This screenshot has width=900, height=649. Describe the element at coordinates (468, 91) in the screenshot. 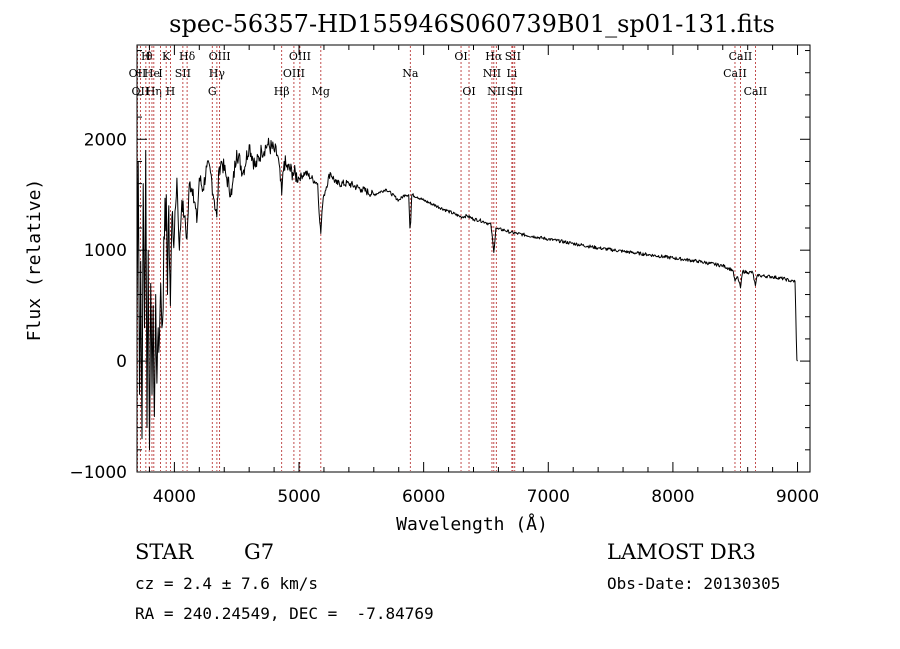

I see `line-label-20: OI` at that location.